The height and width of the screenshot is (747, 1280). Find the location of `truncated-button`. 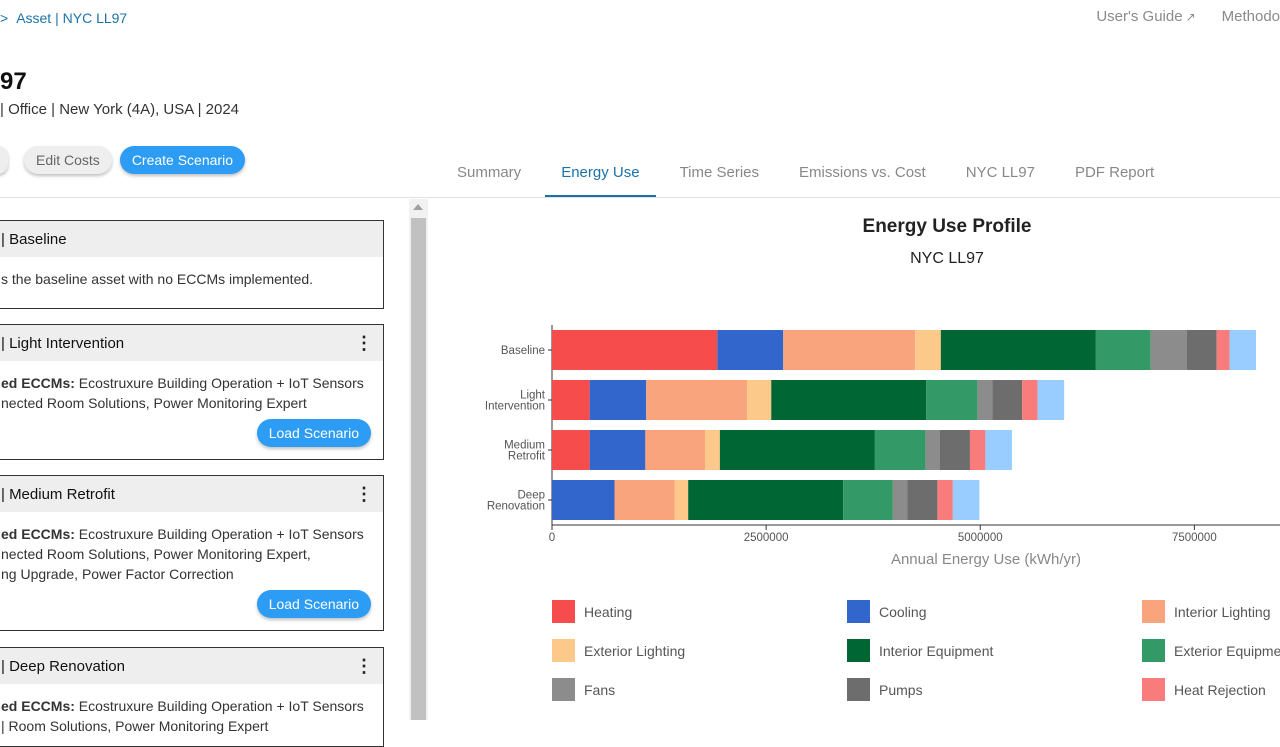

truncated-button is located at coordinates (4, 160).